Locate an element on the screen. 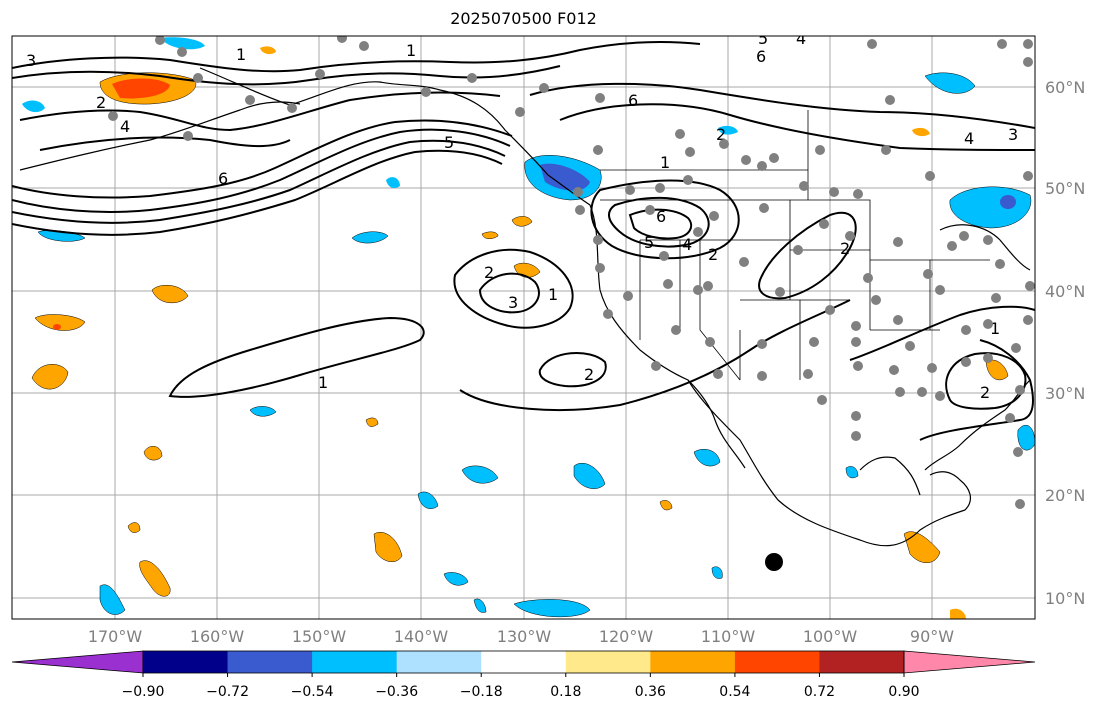 The width and height of the screenshot is (1105, 712). latitude-labels: 60°N 50°N 40°N 30°N 20°N 10°N is located at coordinates (1065, 343).